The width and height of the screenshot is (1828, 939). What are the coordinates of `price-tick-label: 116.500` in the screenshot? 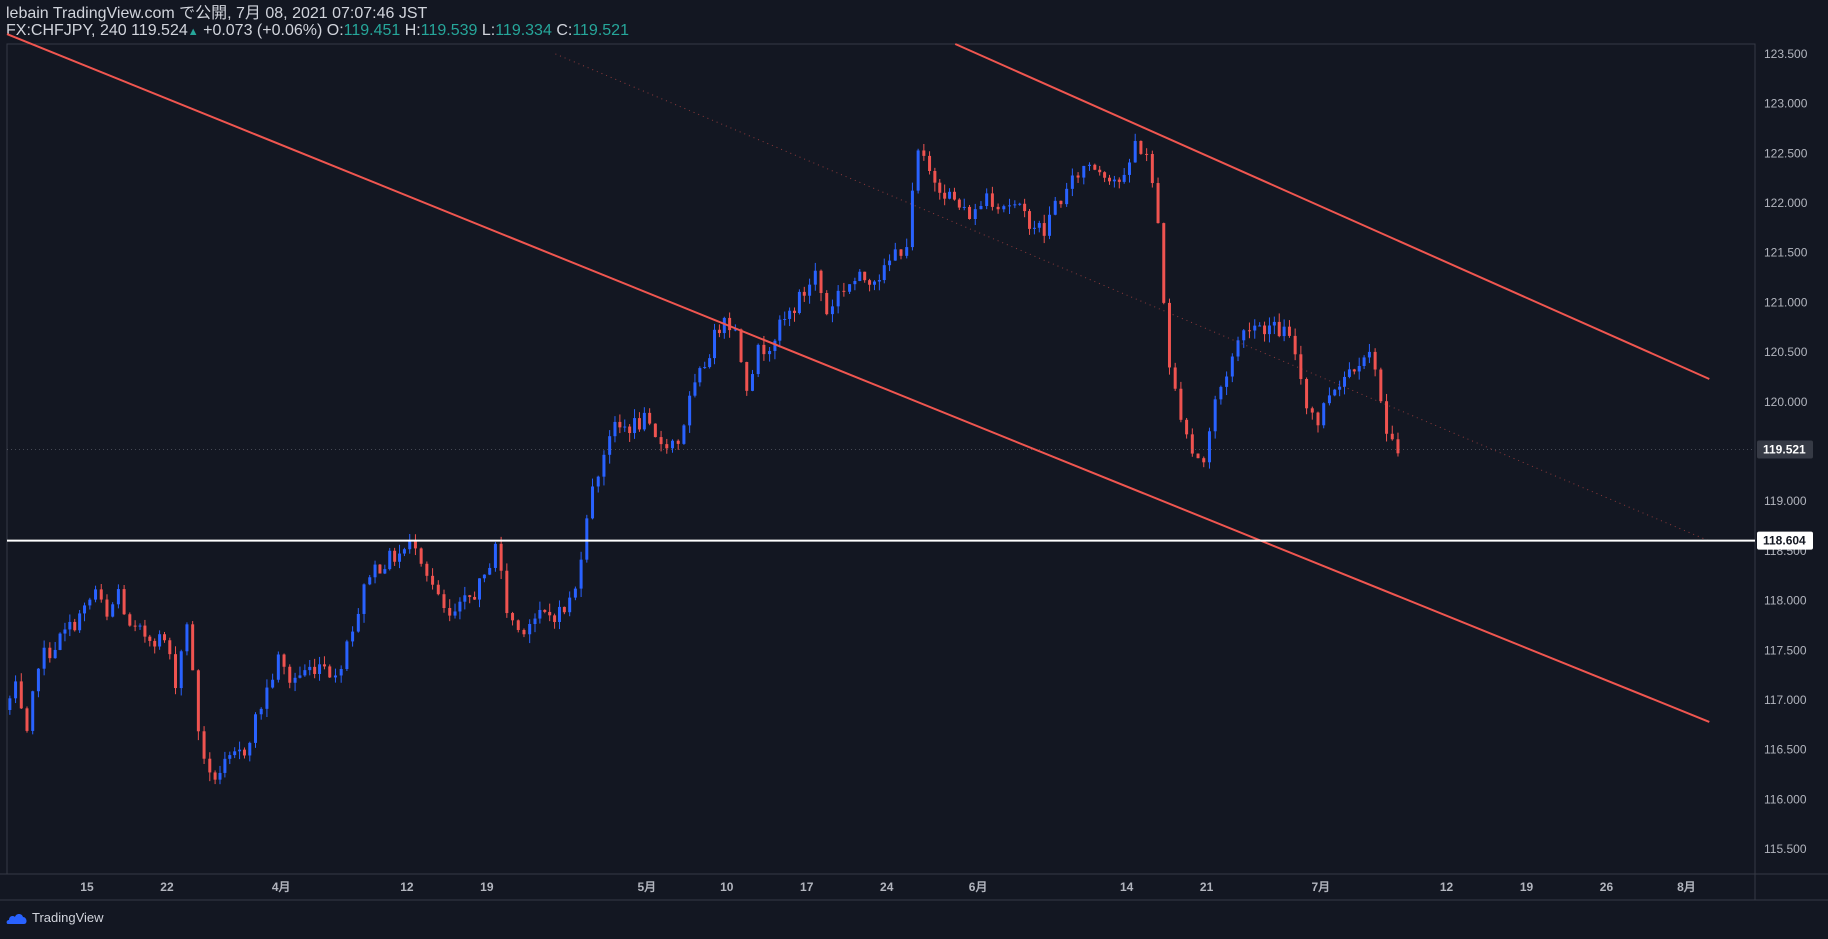 It's located at (1785, 750).